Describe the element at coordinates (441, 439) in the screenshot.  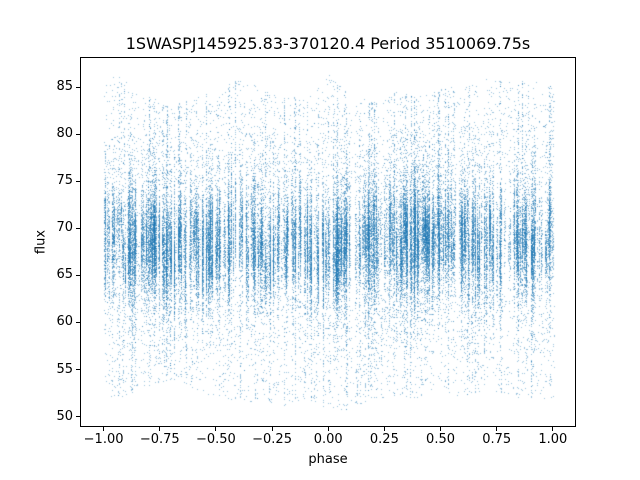
I see `x-tick-label: 0.50` at that location.